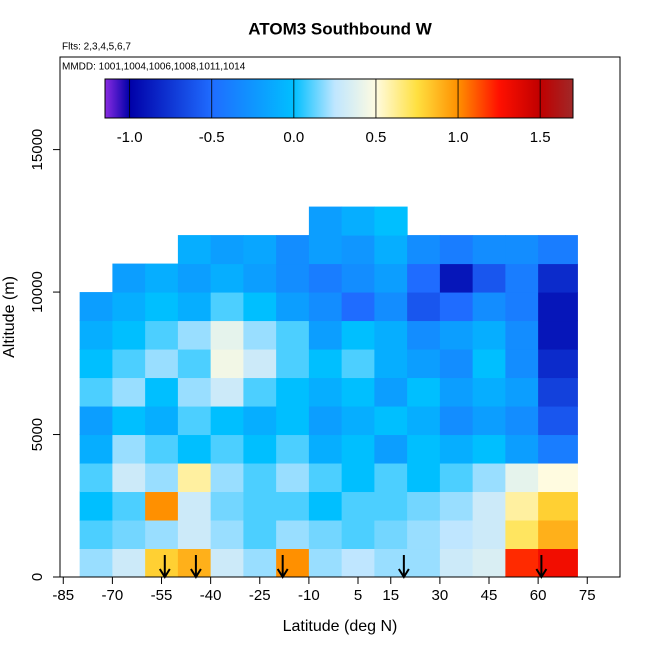  What do you see at coordinates (96, 47) in the screenshot?
I see `subtitle: Flts: 2,3,4,5,6,7` at bounding box center [96, 47].